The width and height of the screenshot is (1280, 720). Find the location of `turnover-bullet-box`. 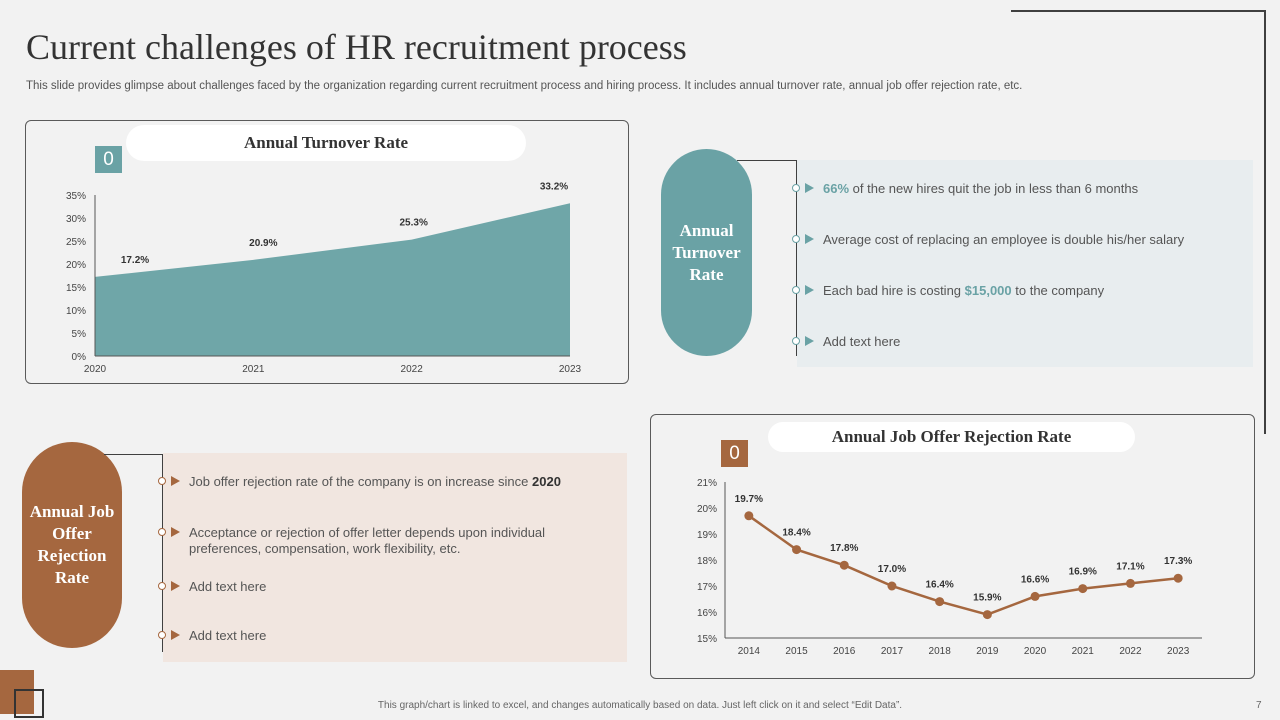

turnover-bullet-box is located at coordinates (1025, 263).